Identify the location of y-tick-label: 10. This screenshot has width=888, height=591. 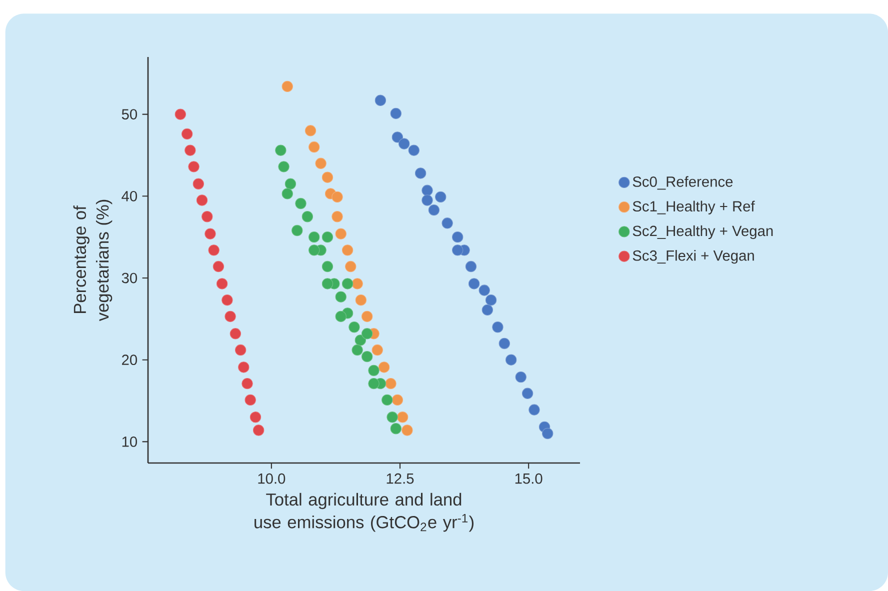
(130, 441).